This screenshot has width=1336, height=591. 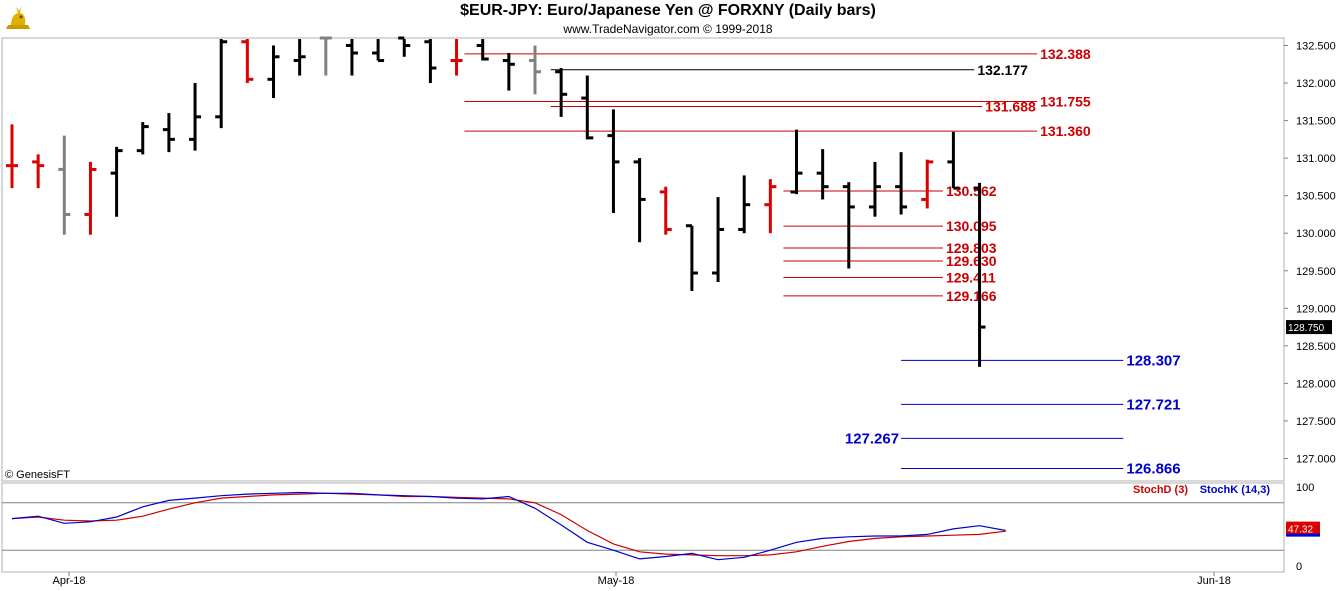 I want to click on stochastic-axis: 100 0 47.32, so click(x=1303, y=527).